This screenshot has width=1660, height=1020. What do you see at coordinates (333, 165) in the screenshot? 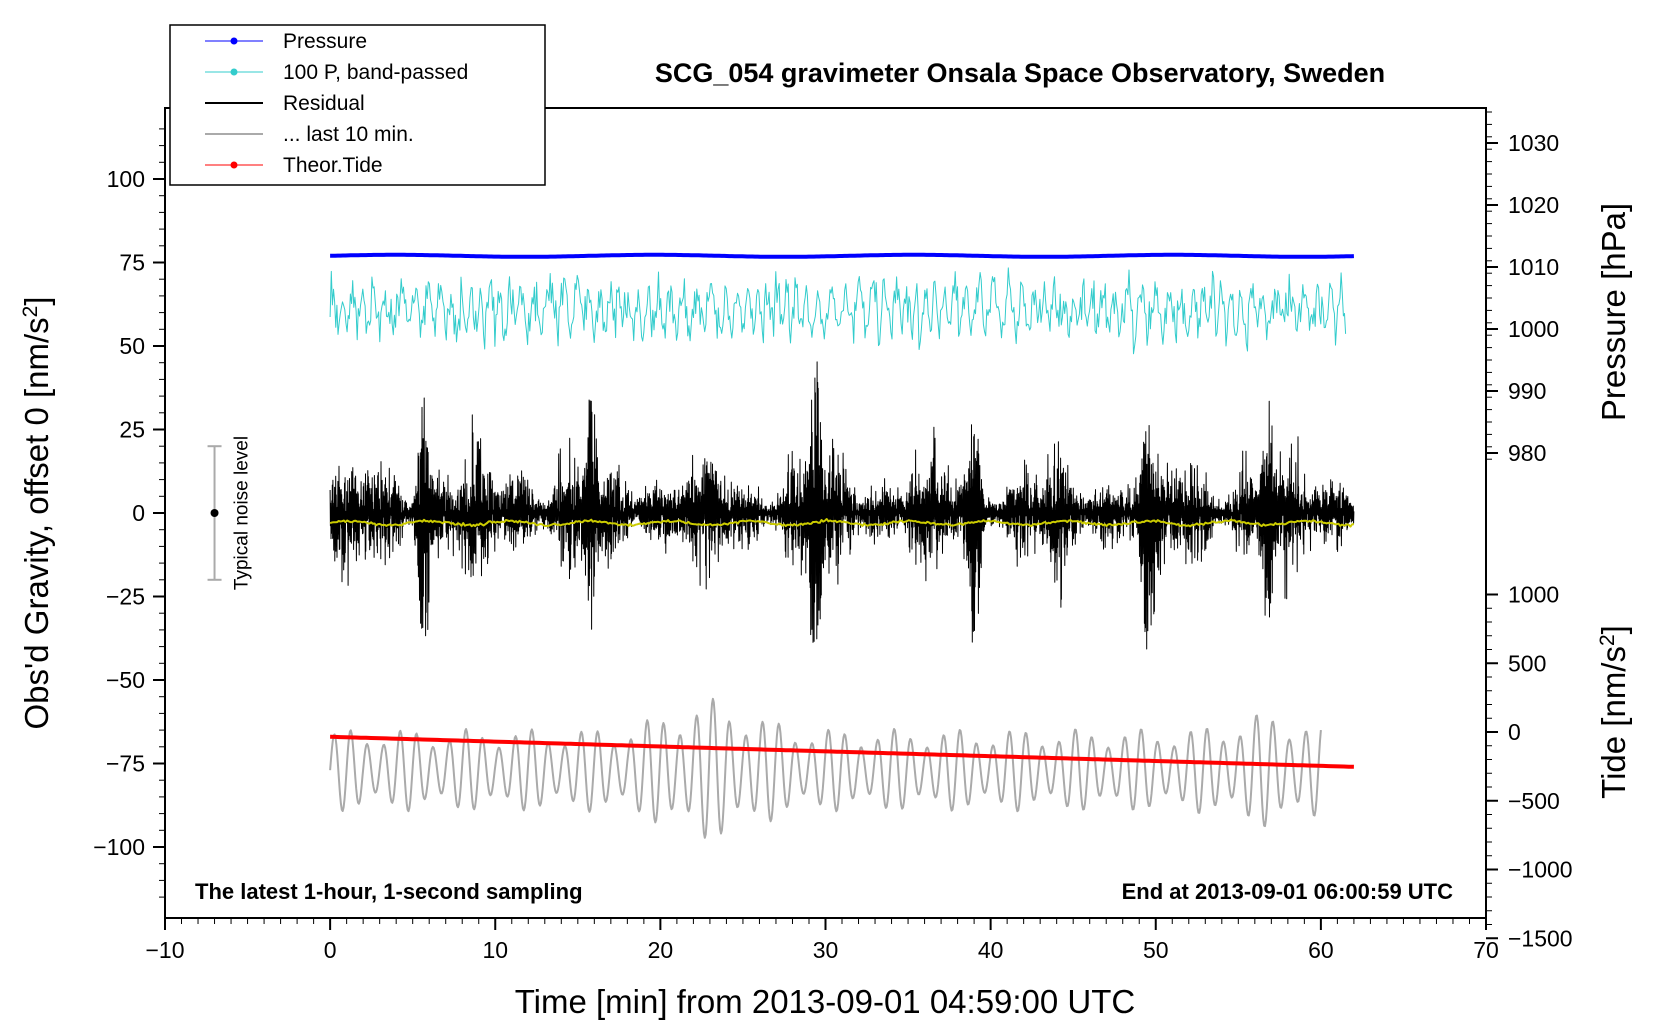
I see `legend-label: Theor.Tide` at bounding box center [333, 165].